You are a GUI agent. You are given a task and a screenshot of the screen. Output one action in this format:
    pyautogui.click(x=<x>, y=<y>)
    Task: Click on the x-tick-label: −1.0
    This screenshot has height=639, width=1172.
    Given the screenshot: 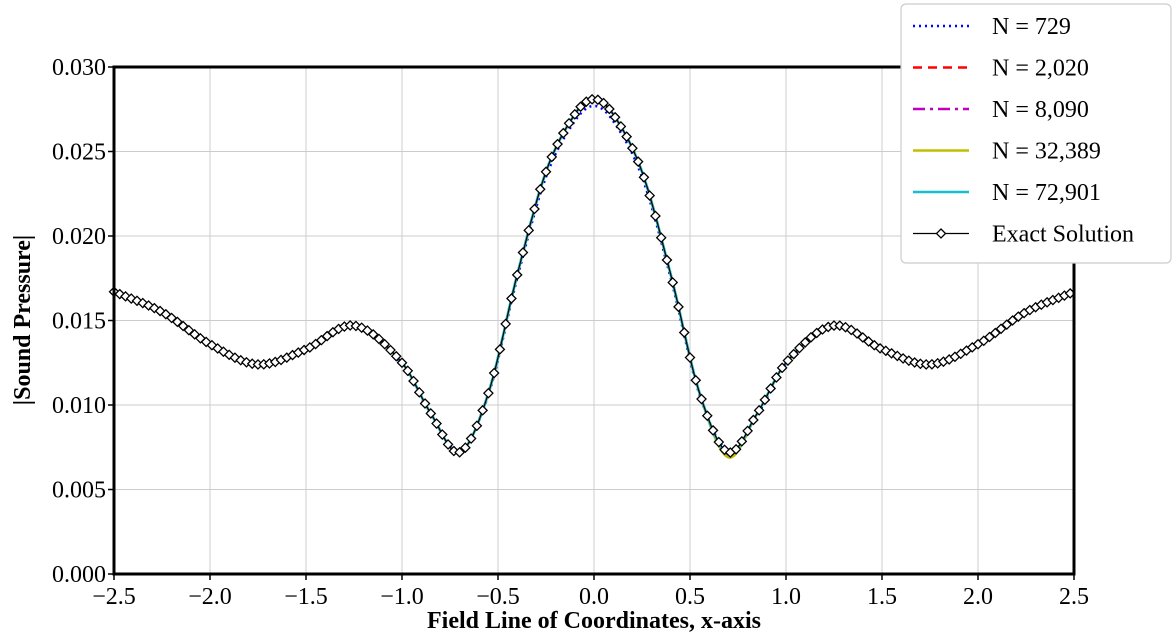 What is the action you would take?
    pyautogui.click(x=402, y=597)
    